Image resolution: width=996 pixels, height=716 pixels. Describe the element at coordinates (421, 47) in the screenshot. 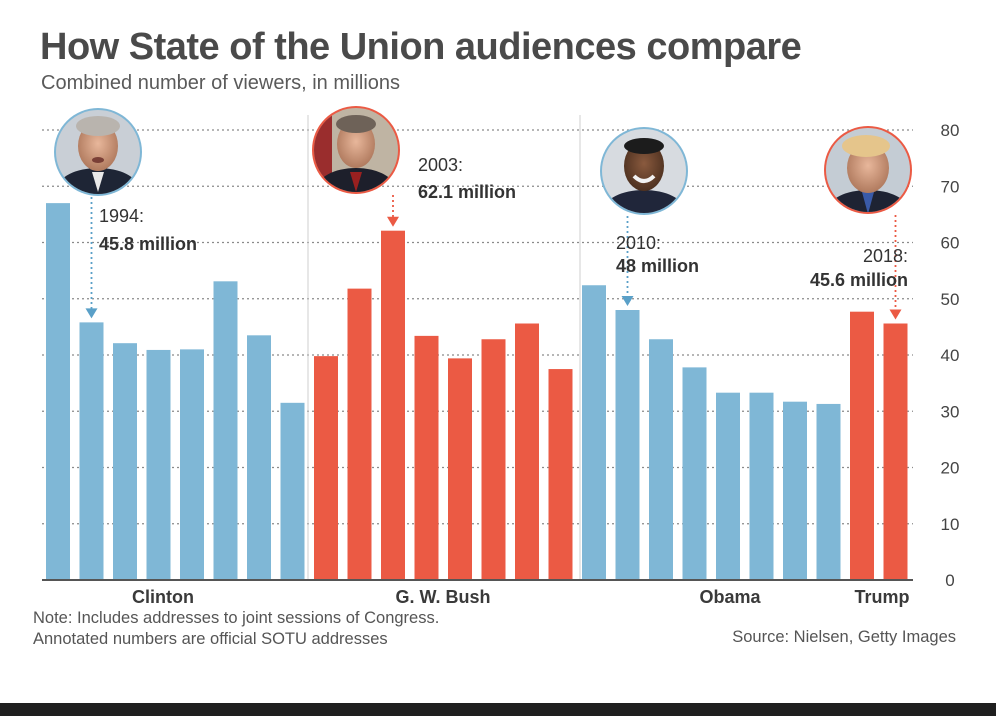

I see `chart-title: How State of the Union audiences compare` at that location.